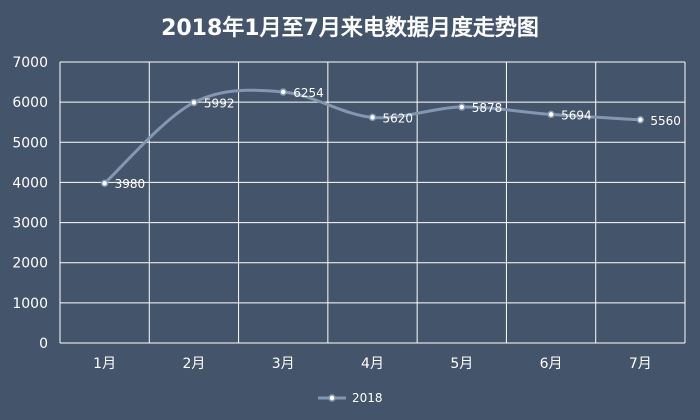 This screenshot has width=700, height=420. What do you see at coordinates (193, 364) in the screenshot?
I see `x-tick-label: 2月` at bounding box center [193, 364].